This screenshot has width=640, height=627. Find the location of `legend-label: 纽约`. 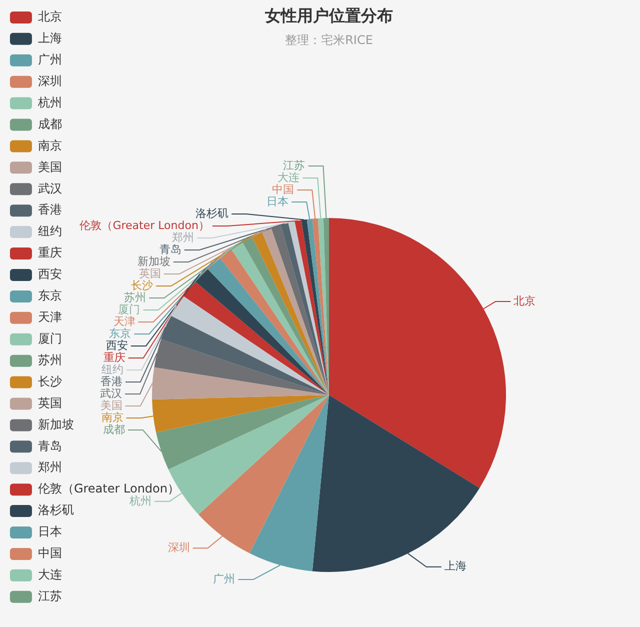

legend-label: 纽约 is located at coordinates (50, 231).